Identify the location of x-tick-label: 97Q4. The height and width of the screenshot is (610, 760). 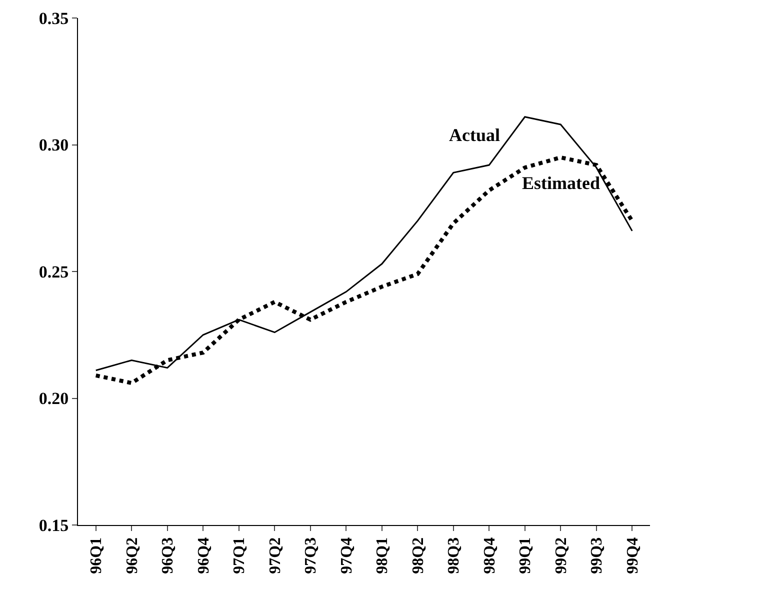
(347, 555).